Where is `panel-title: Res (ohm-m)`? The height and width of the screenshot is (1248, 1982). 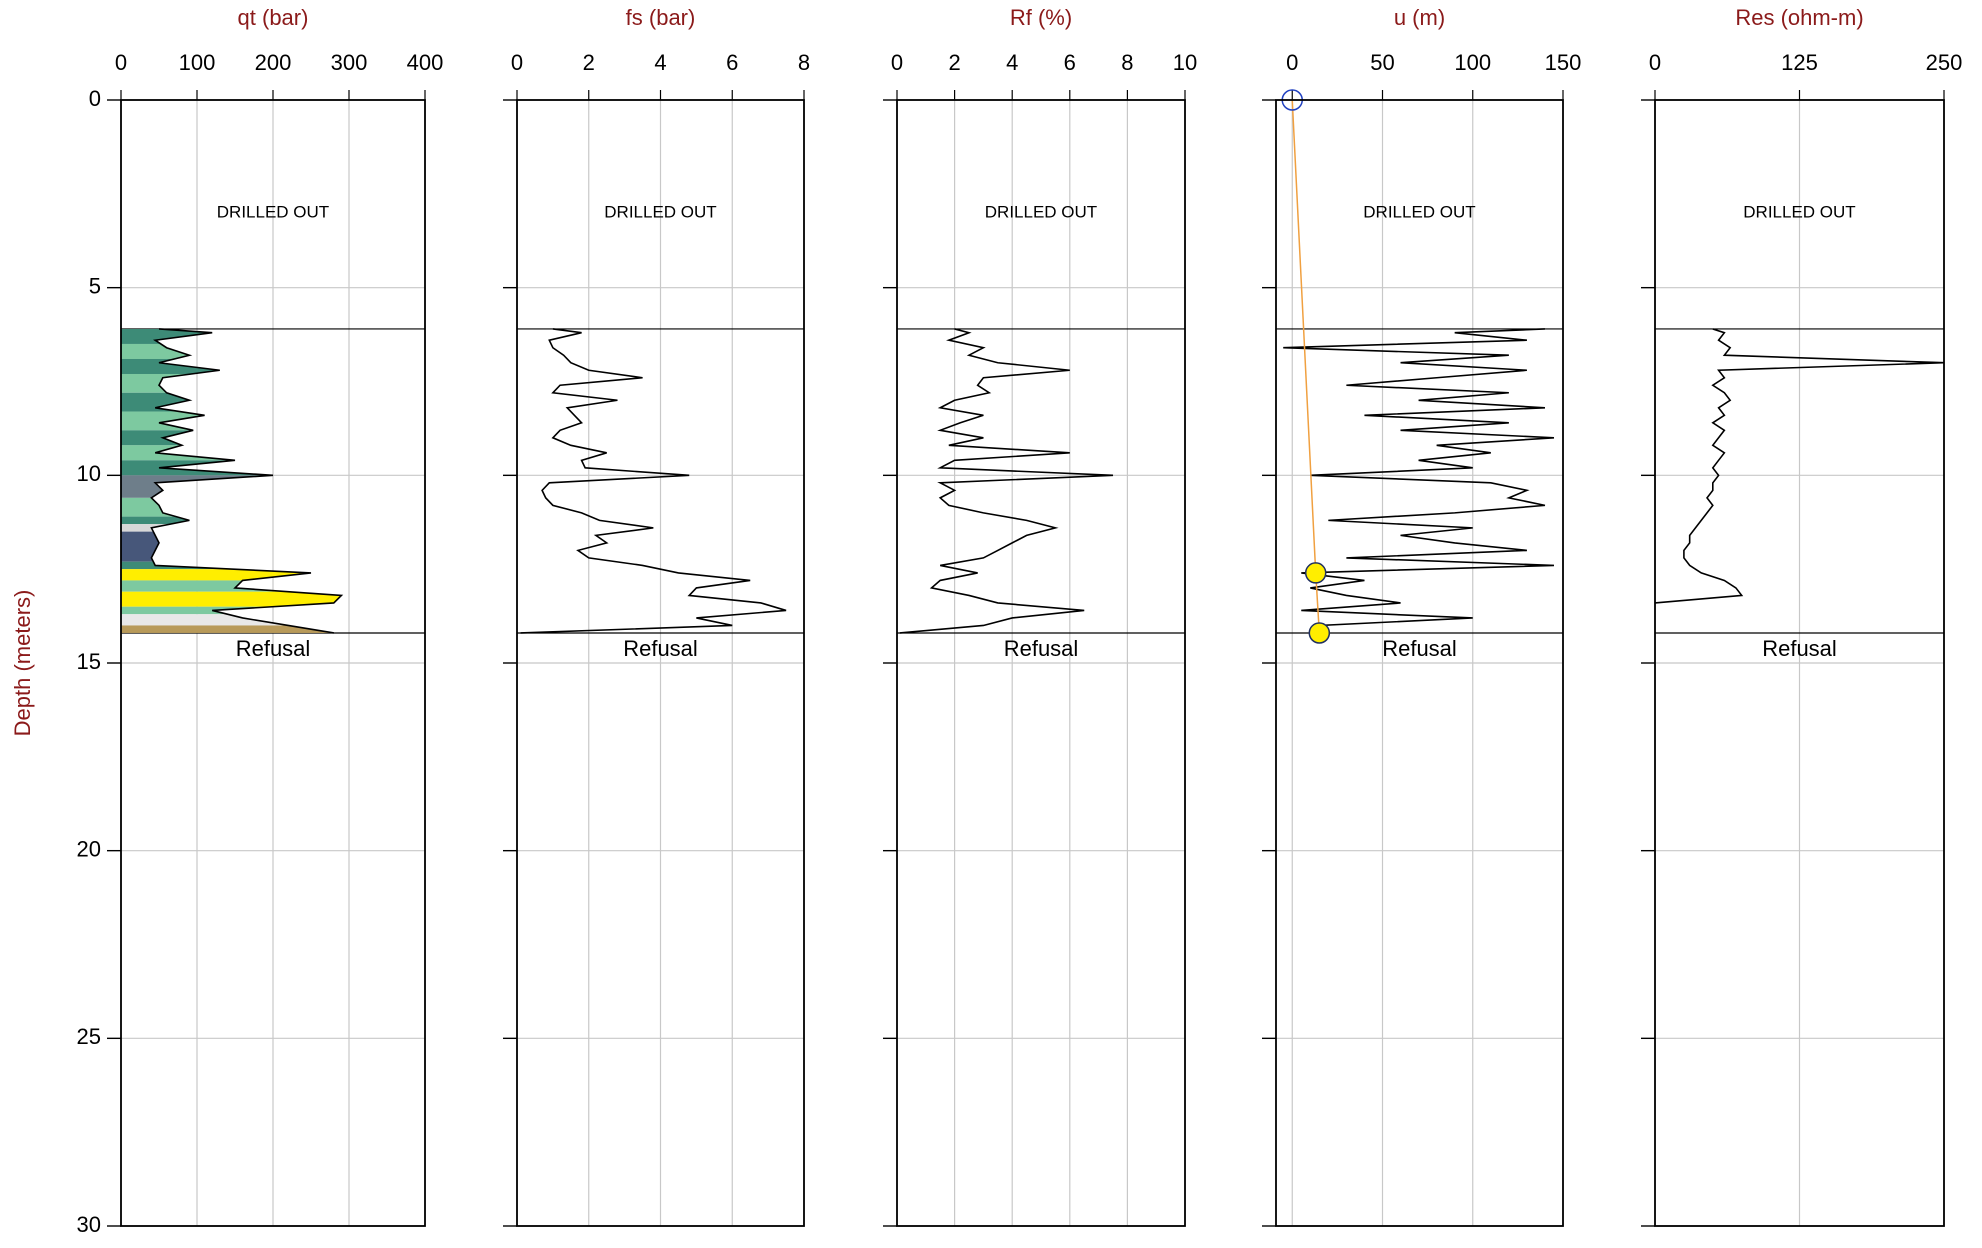
panel-title: Res (ohm-m) is located at coordinates (1799, 17).